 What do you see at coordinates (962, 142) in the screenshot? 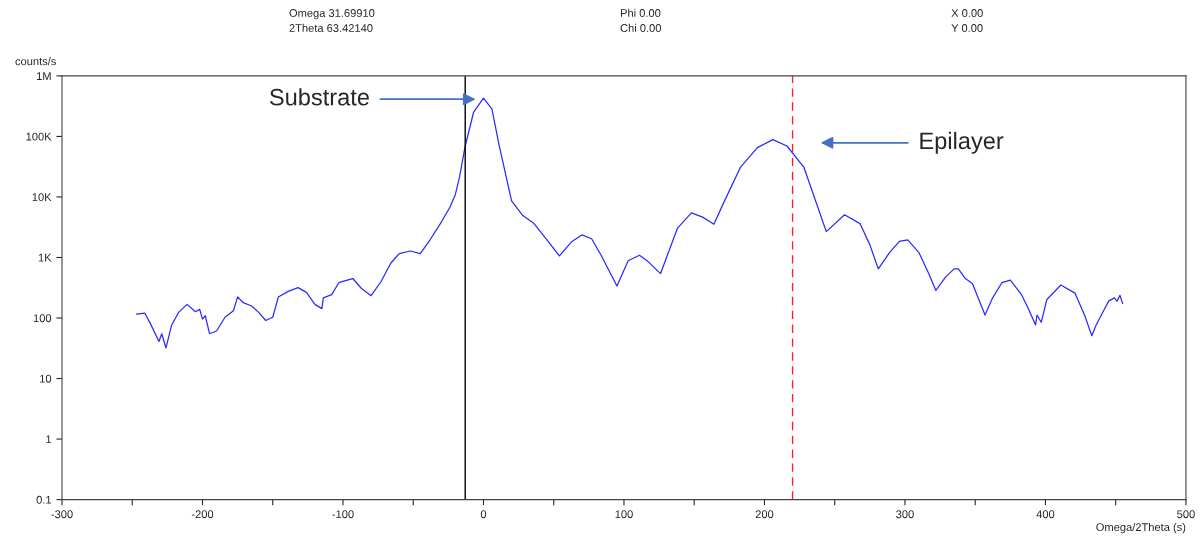
I see `annotation: Epilayer` at bounding box center [962, 142].